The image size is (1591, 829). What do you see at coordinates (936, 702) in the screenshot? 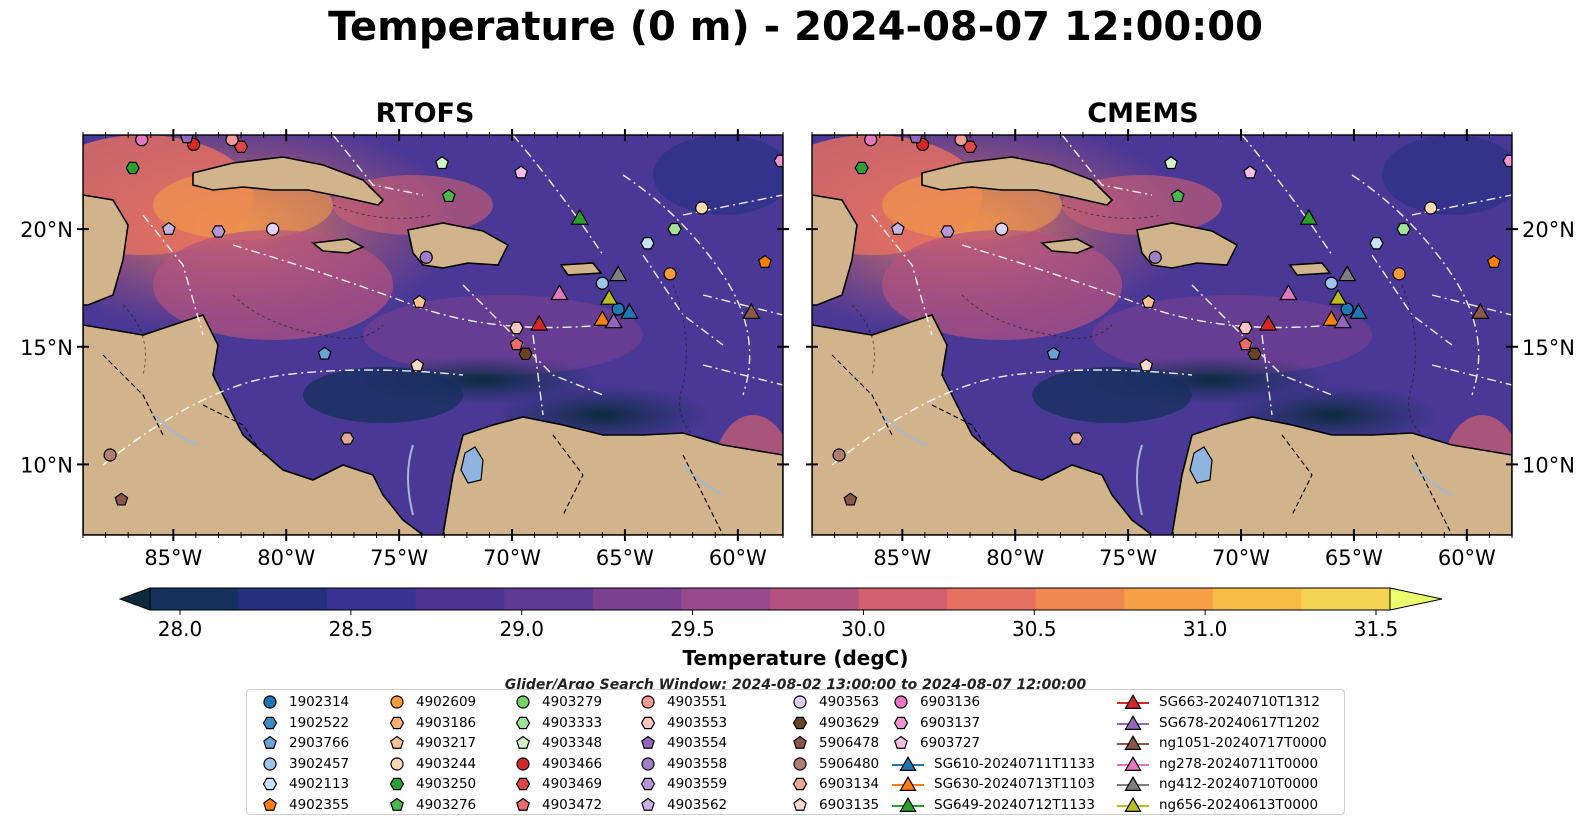
I see `legend-item: 6903136` at bounding box center [936, 702].